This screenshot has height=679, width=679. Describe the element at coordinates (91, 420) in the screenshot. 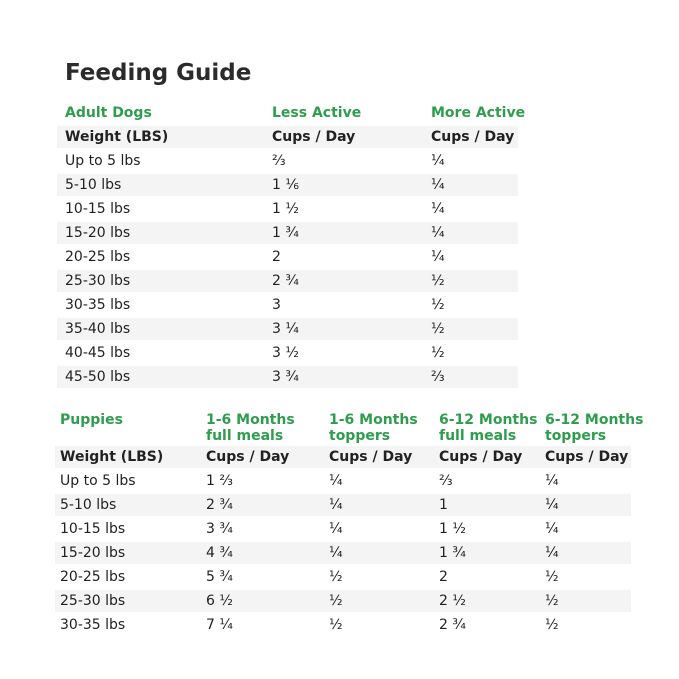

I see `column-header: Puppies` at that location.